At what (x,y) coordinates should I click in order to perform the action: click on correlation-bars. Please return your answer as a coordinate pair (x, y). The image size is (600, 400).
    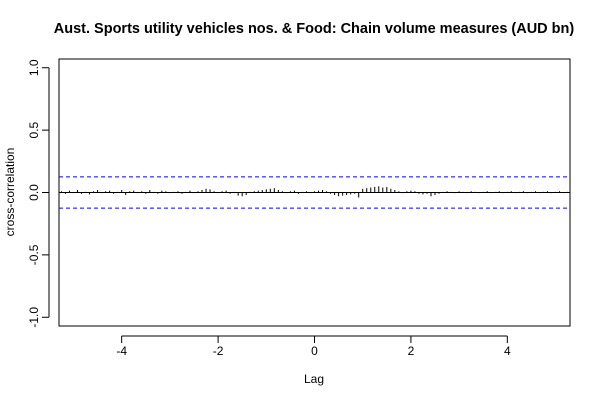
    Looking at the image, I should click on (314, 192).